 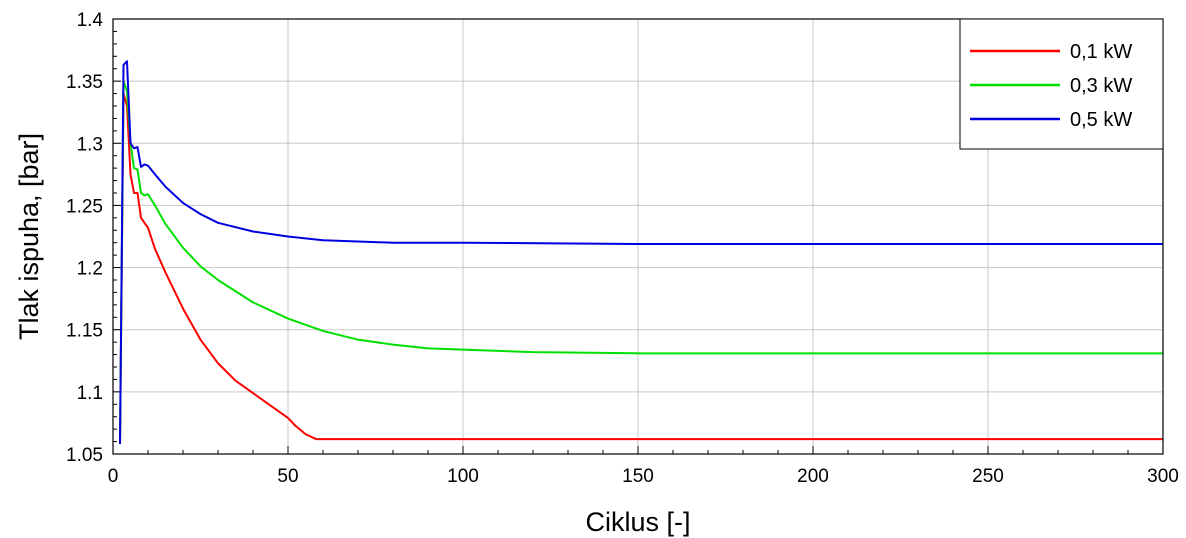 I want to click on y-axis-title: Tlak ispuha, [bar], so click(x=29, y=236).